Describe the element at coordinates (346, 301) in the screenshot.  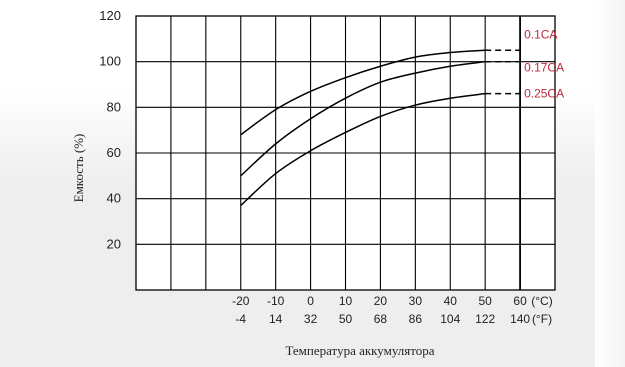
I see `x-tick-label-celsius: 10` at that location.